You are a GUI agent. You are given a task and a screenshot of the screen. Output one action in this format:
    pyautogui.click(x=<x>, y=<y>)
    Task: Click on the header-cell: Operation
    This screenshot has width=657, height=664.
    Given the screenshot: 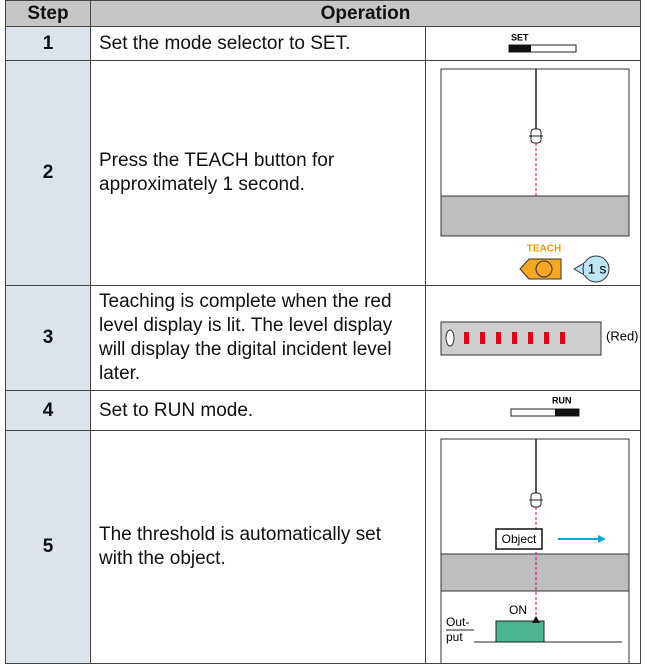 What is the action you would take?
    pyautogui.click(x=365, y=13)
    